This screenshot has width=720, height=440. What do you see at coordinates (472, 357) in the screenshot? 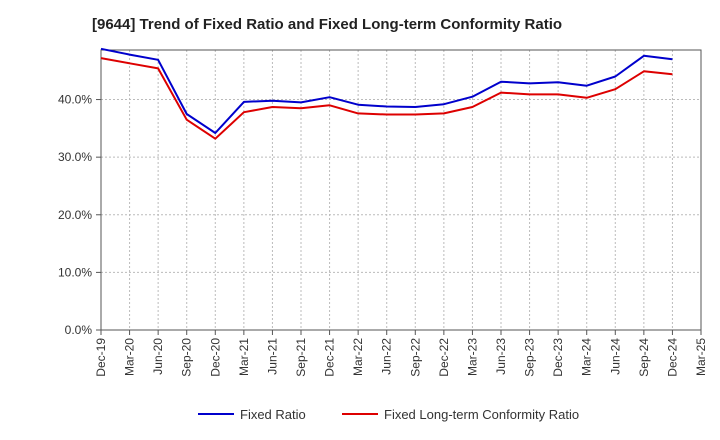
I see `x-tick-label: Mar-23` at bounding box center [472, 357].